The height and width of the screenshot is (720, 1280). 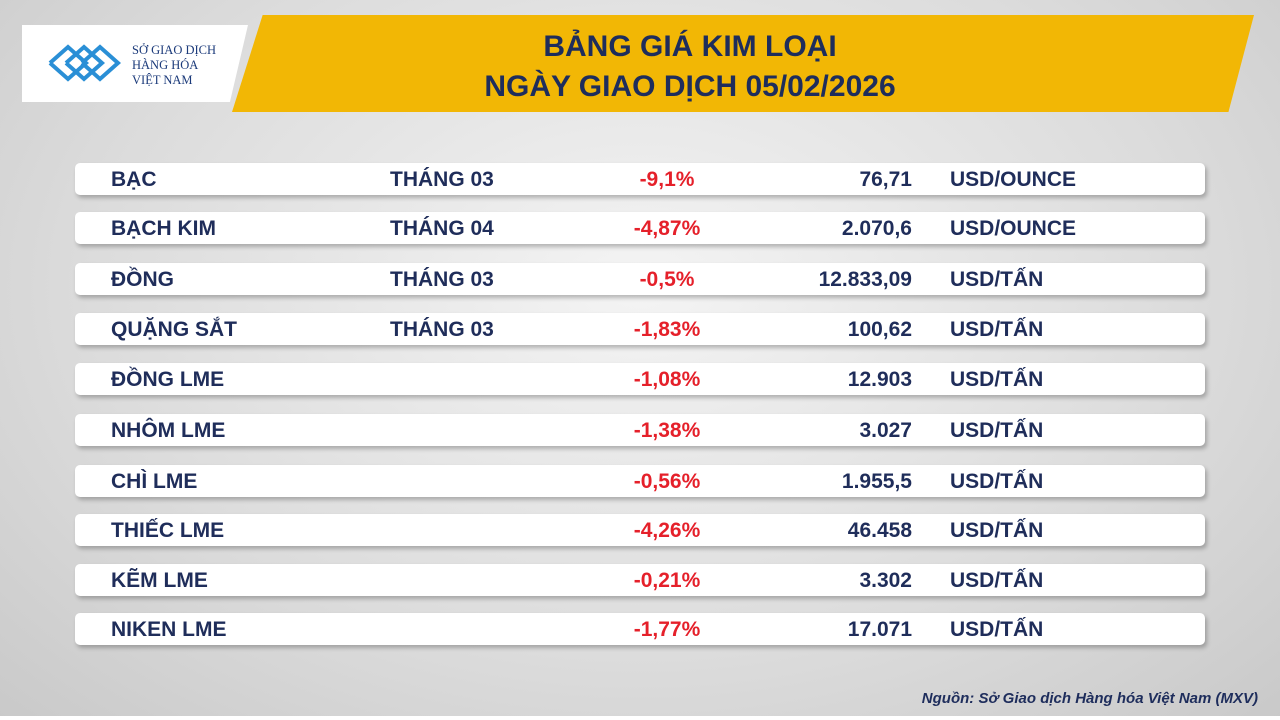 I want to click on logo-text: HÀNG HÓA, so click(x=165, y=65).